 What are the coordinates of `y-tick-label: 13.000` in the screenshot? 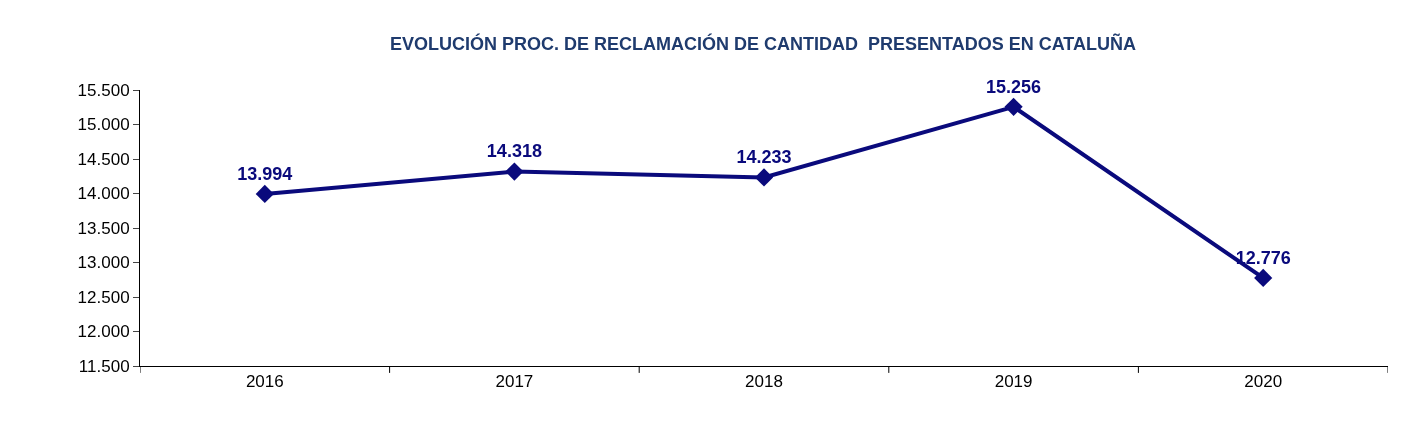 It's located at (103, 263).